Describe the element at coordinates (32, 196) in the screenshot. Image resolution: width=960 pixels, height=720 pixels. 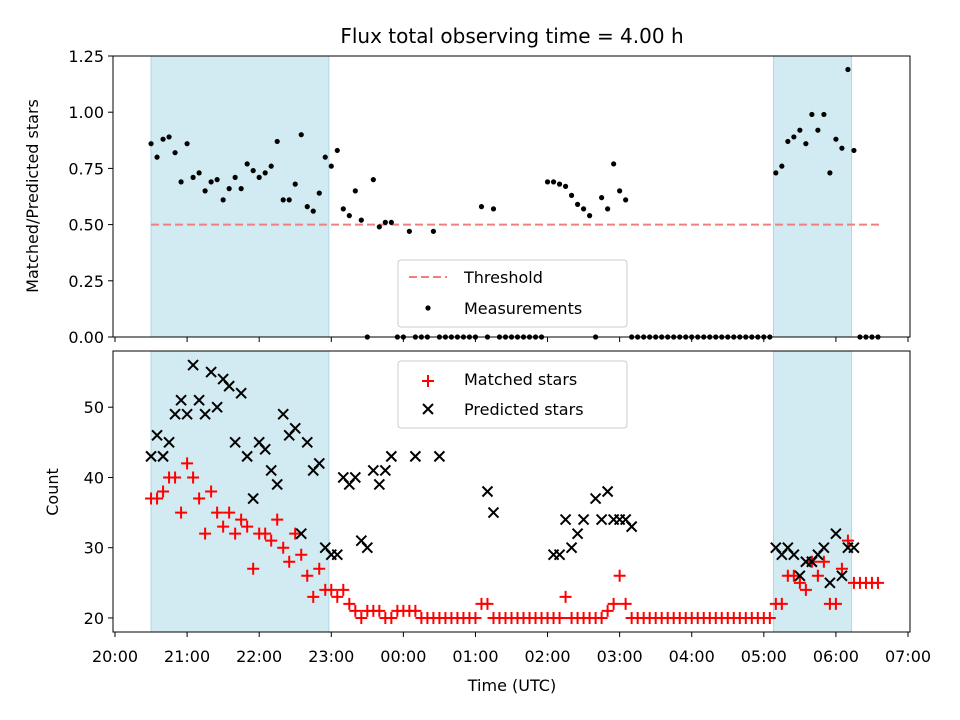
I see `ratio-y-axis-label: Matched/Predicted stars` at that location.